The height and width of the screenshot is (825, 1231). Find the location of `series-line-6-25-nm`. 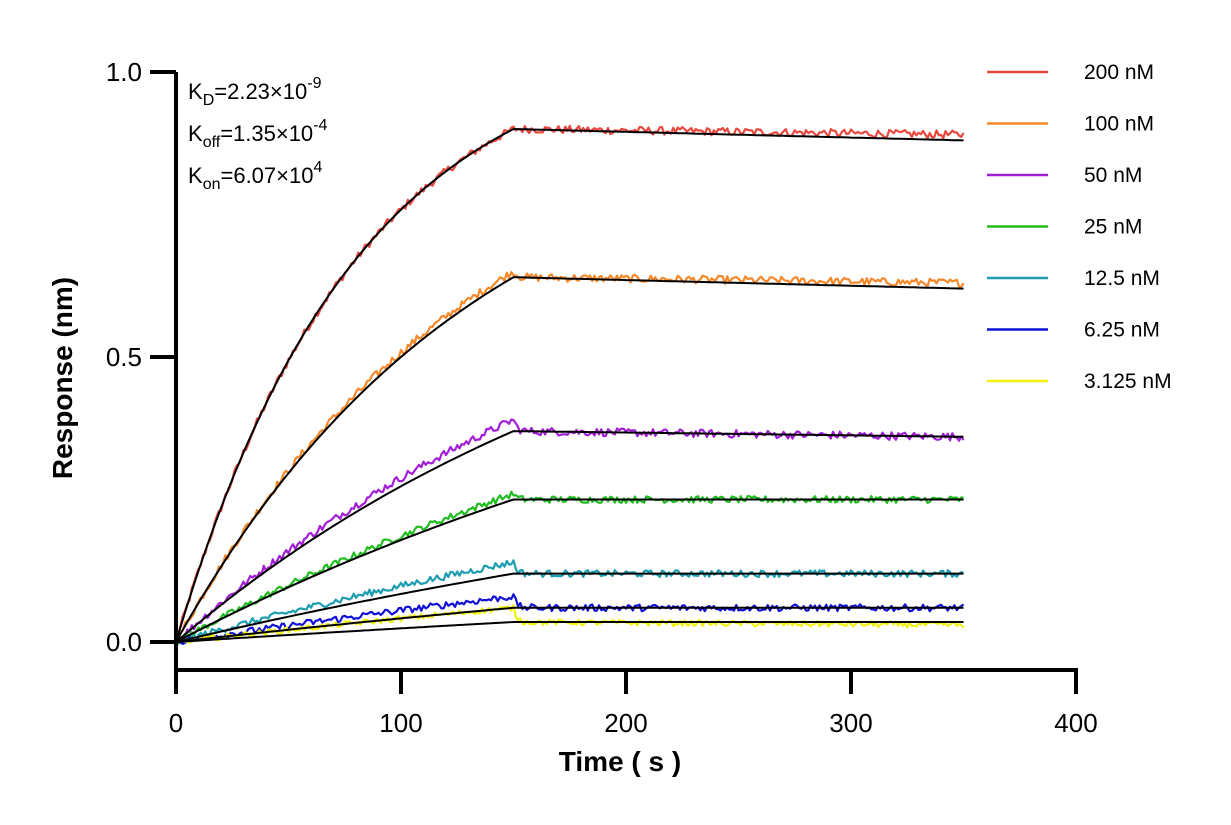

series-line-6-25-nm is located at coordinates (570, 619).